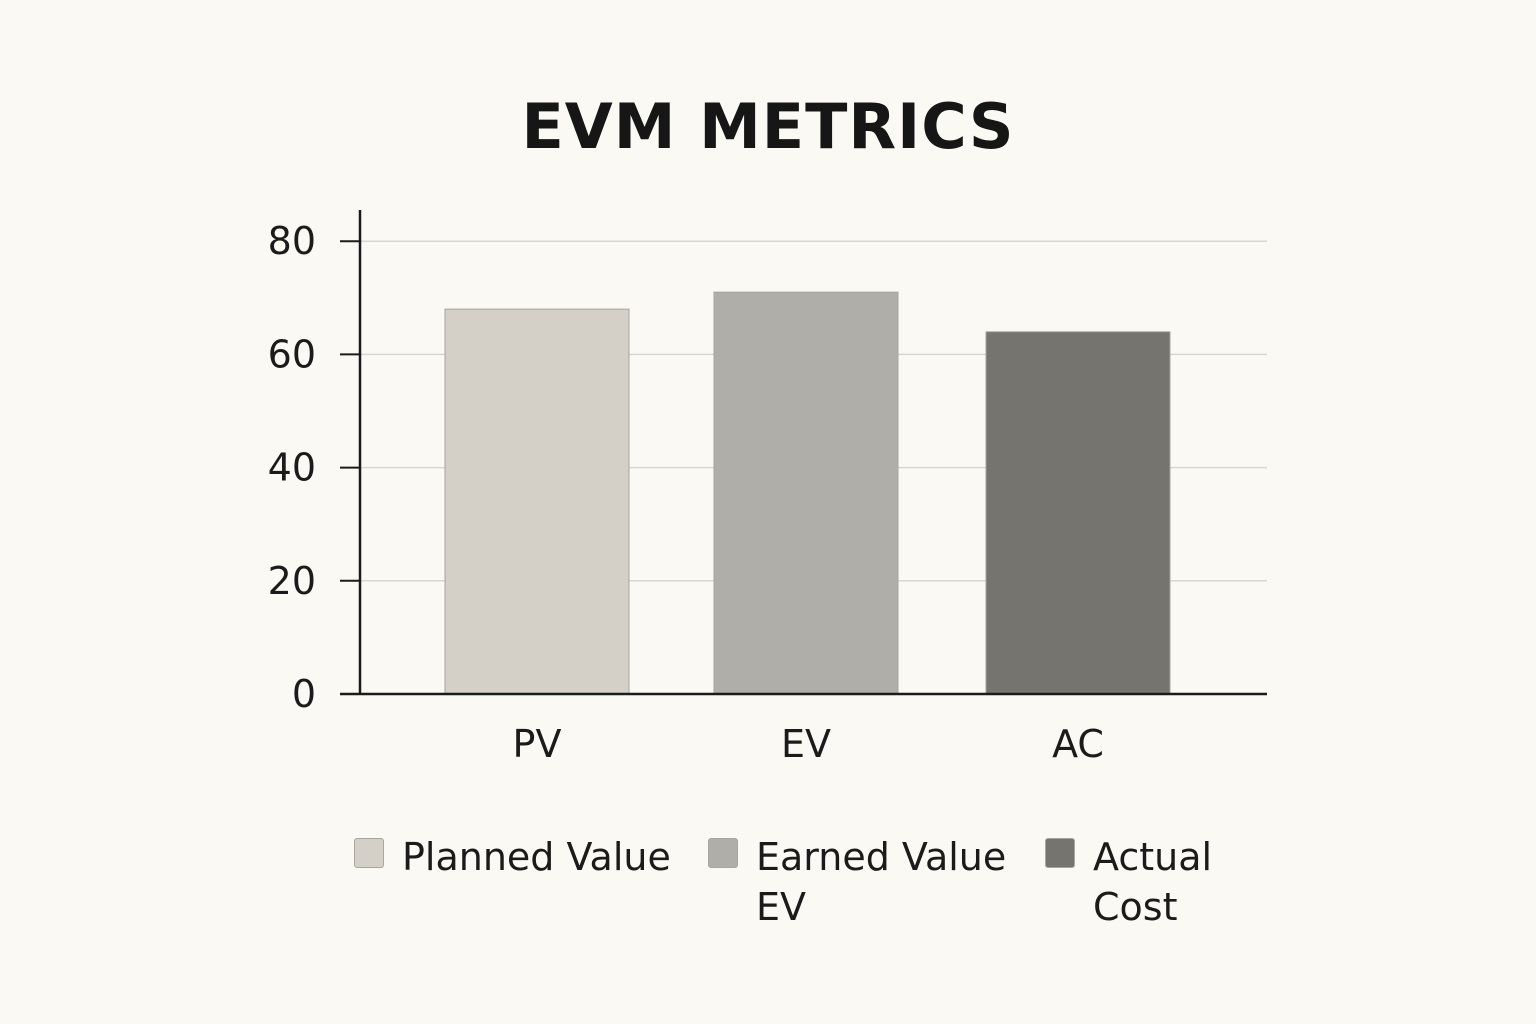 This screenshot has height=1024, width=1536. What do you see at coordinates (723, 853) in the screenshot?
I see `legend-swatch-earned-value` at bounding box center [723, 853].